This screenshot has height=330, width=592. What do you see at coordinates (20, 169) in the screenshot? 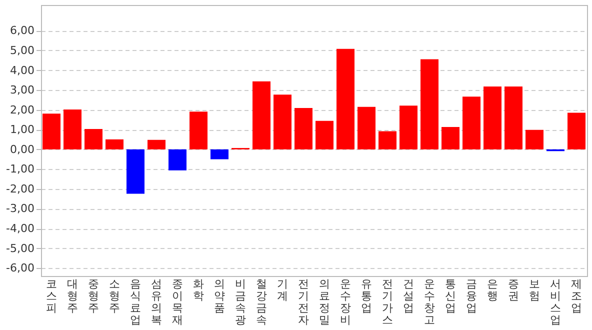
I see `y-tick-label: -1,00` at bounding box center [20, 169].